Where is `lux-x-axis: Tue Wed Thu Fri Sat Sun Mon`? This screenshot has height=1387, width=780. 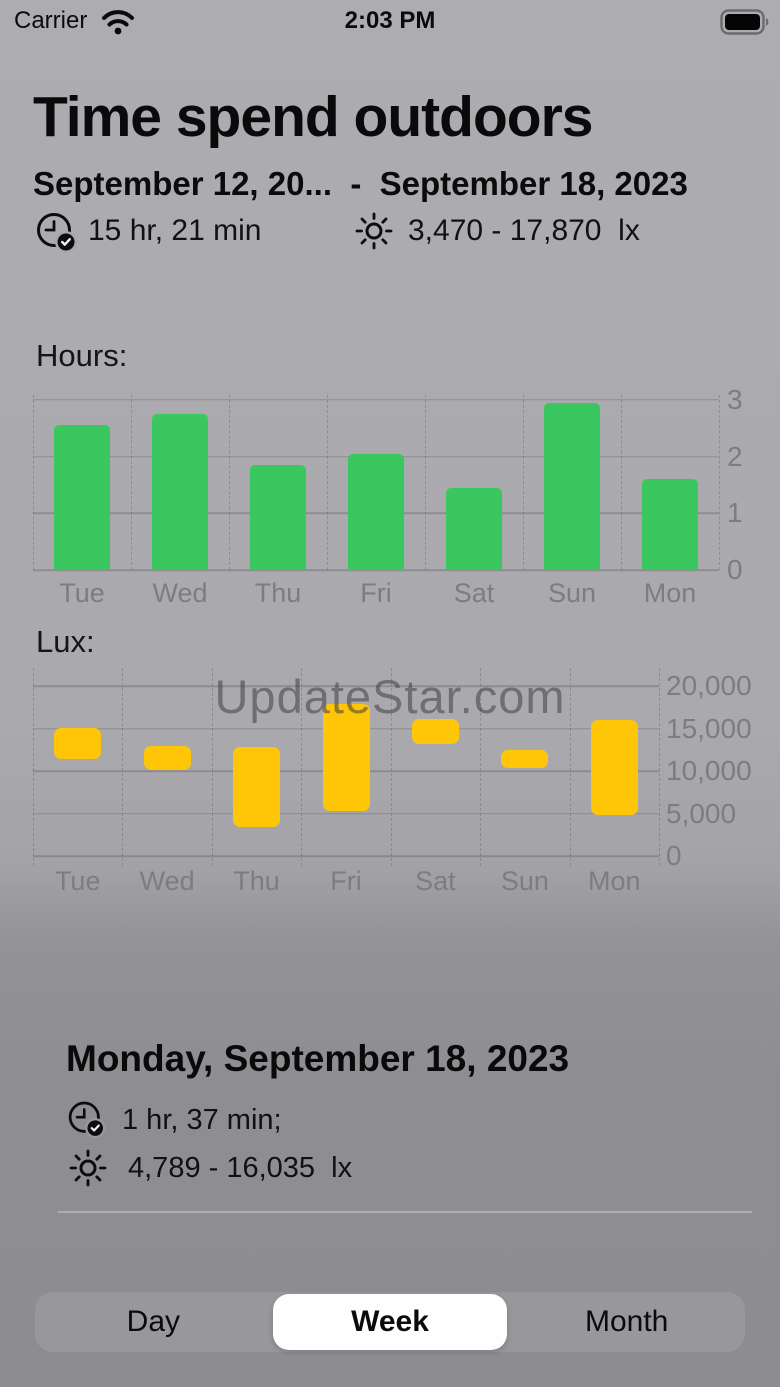 lux-x-axis: Tue Wed Thu Fri Sat Sun Mon is located at coordinates (346, 881).